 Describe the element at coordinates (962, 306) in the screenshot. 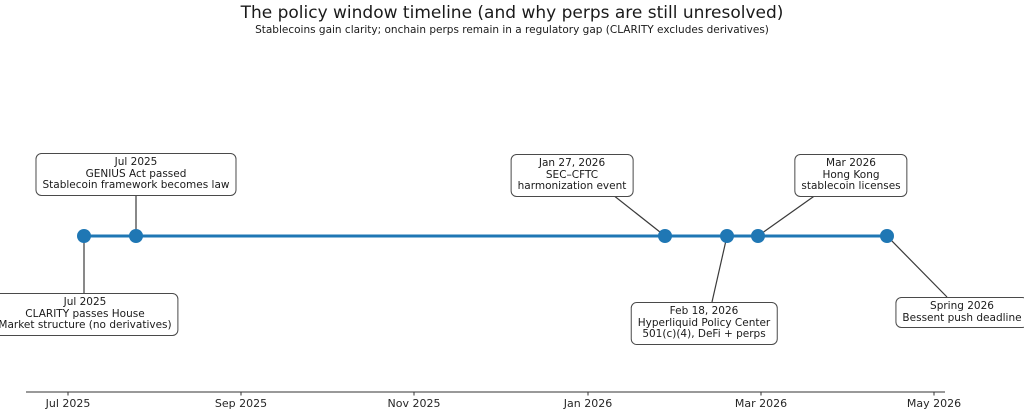

I see `event-callout-text-line: Spring 2026` at that location.